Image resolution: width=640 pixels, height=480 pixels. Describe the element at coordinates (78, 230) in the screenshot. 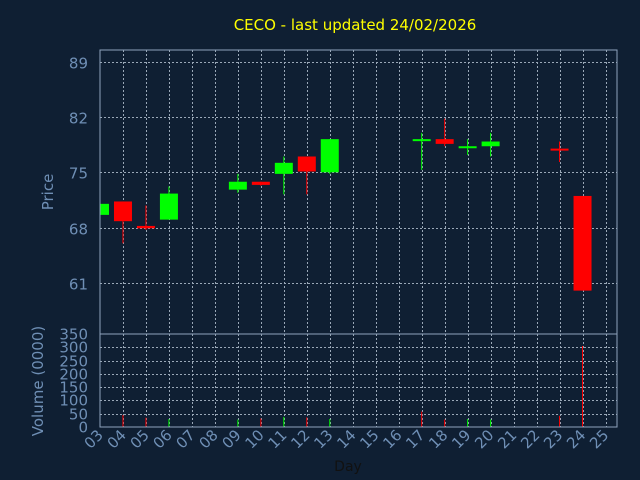

I see `price-tick-label: 68` at that location.